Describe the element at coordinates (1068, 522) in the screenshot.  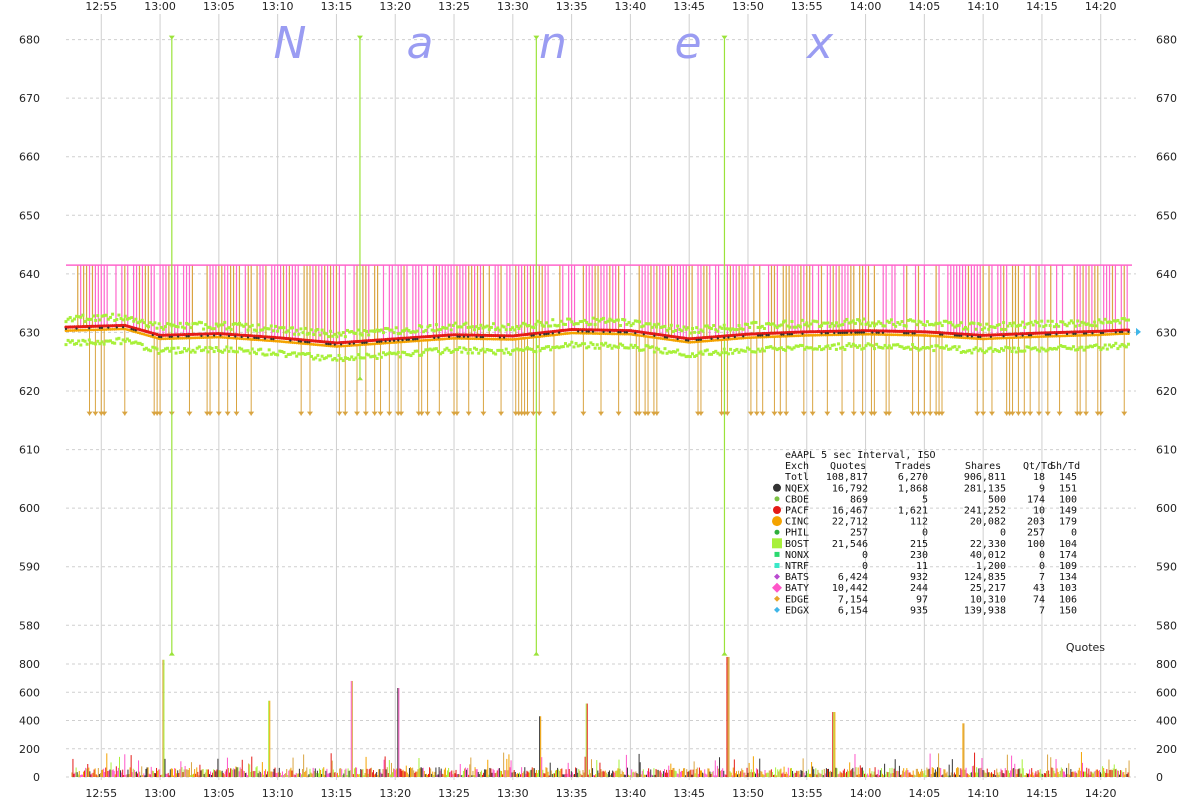
I see `legend-sh-td: 179` at that location.